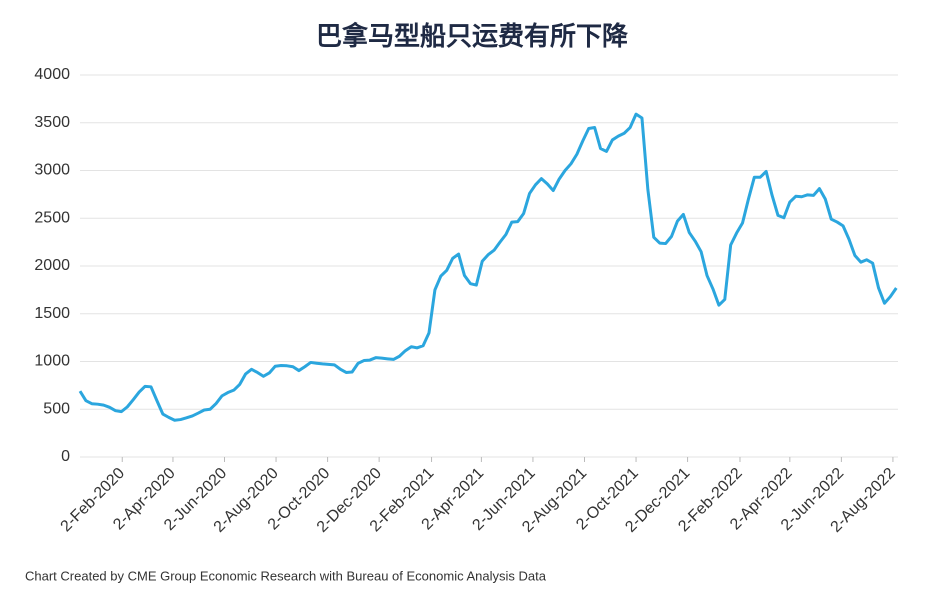 This screenshot has height=600, width=940. What do you see at coordinates (52, 217) in the screenshot?
I see `y-tick-label: 2500` at bounding box center [52, 217].